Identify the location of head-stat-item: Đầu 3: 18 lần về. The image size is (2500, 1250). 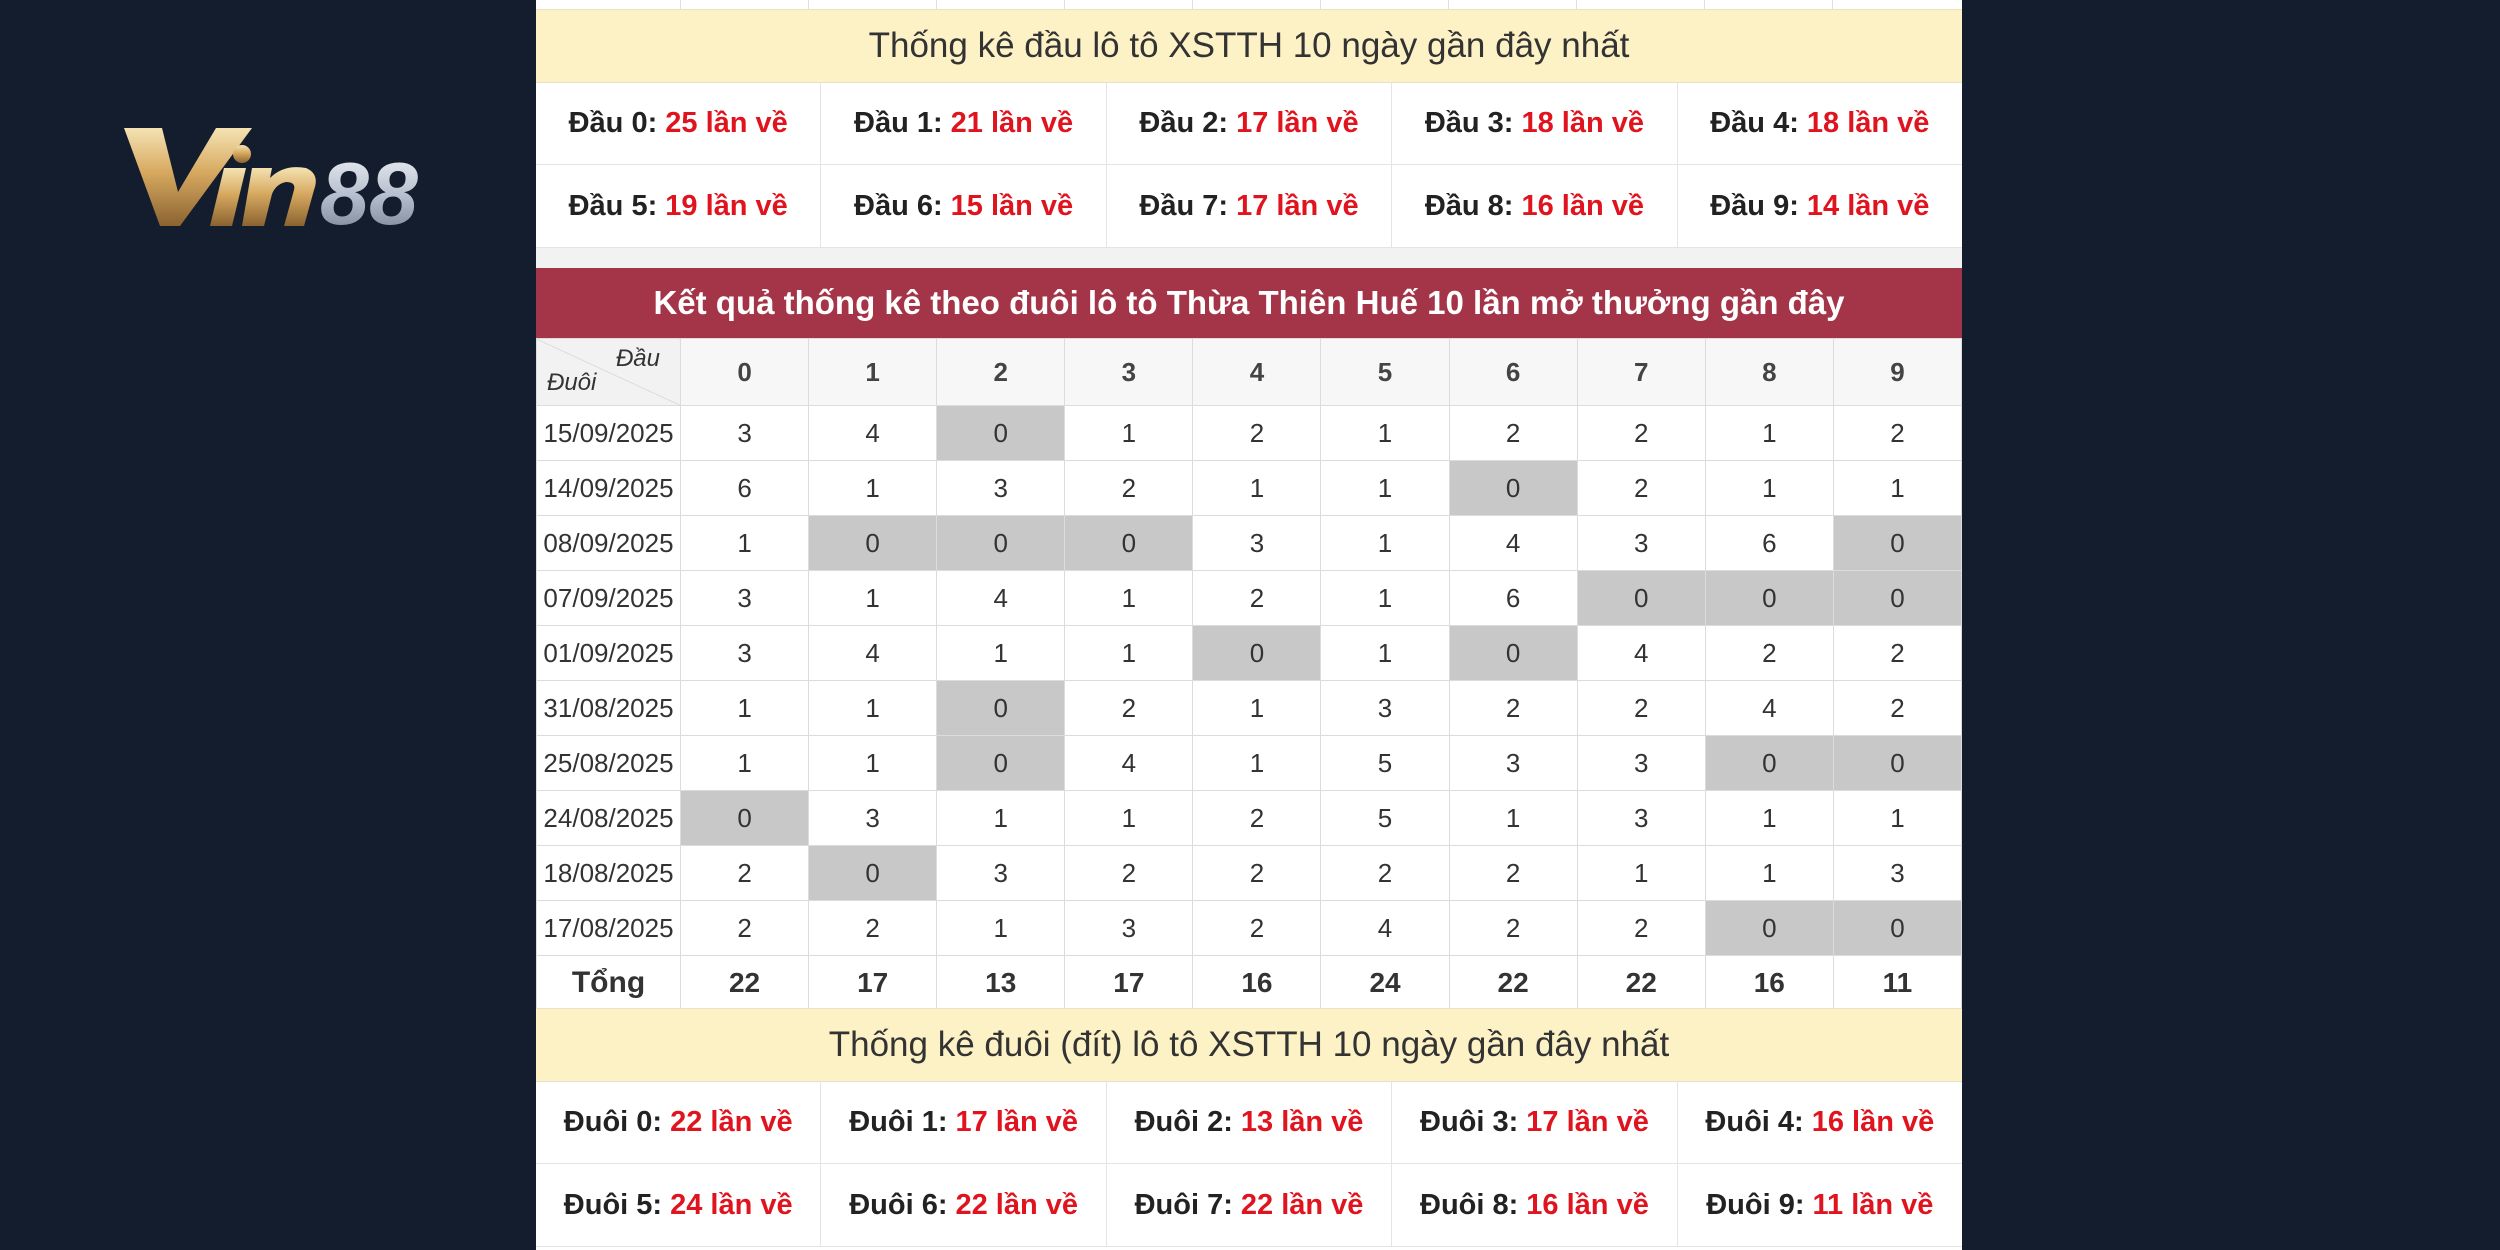
(1535, 123).